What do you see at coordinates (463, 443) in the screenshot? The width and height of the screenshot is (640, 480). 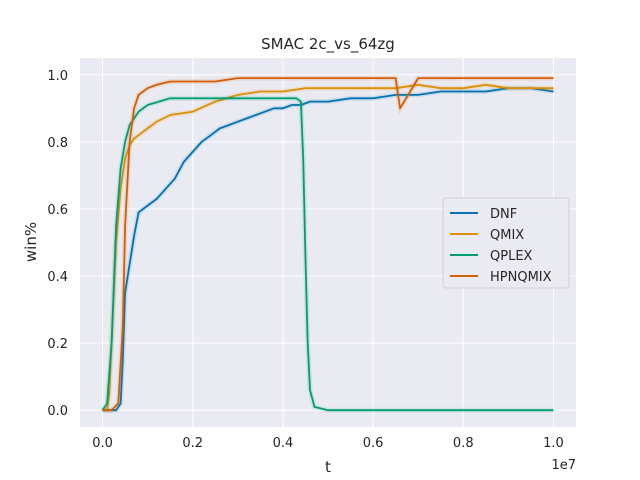 I see `x-tick-label: 0.8` at bounding box center [463, 443].